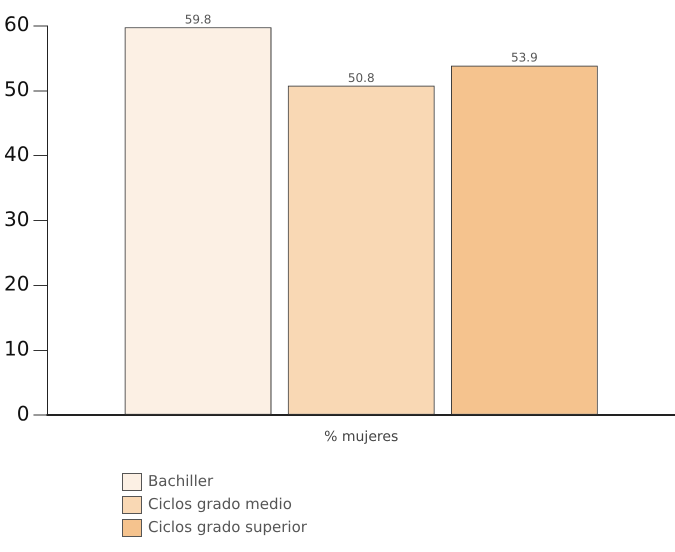  What do you see at coordinates (198, 19) in the screenshot?
I see `data-label: 59.8` at bounding box center [198, 19].